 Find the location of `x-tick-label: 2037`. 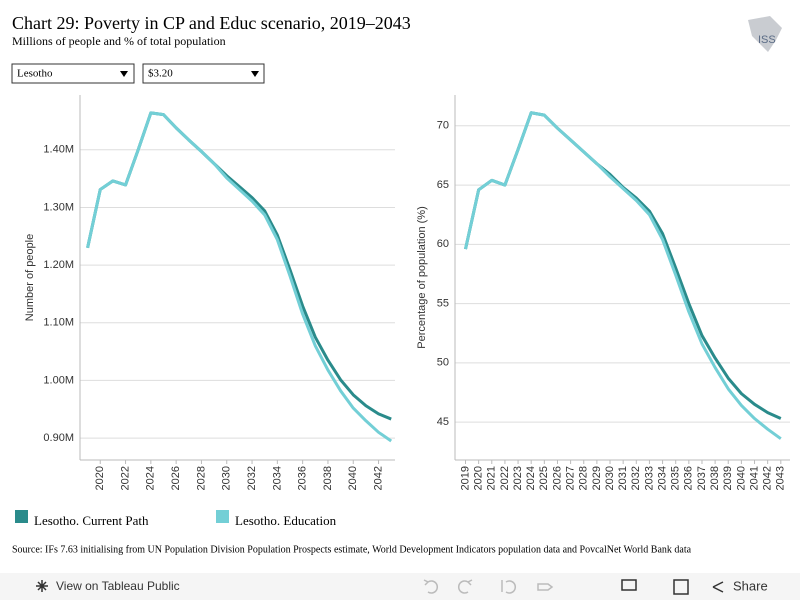

x-tick-label: 2037 is located at coordinates (702, 478).